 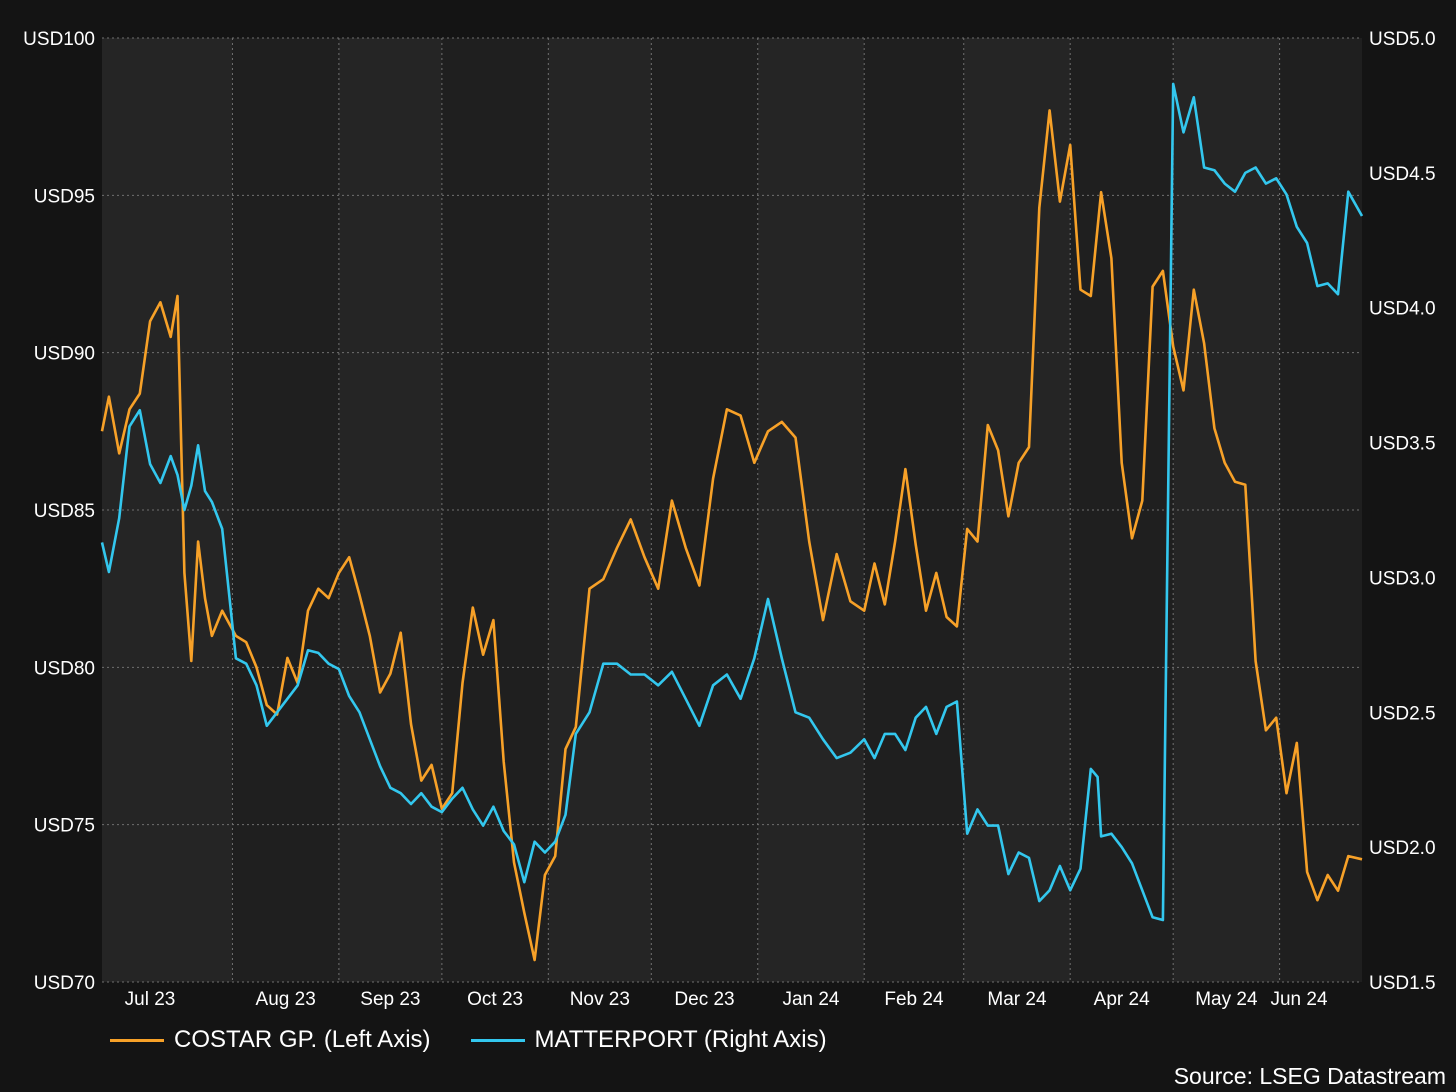 What do you see at coordinates (1402, 444) in the screenshot?
I see `right-tick-label: USD3.5` at bounding box center [1402, 444].